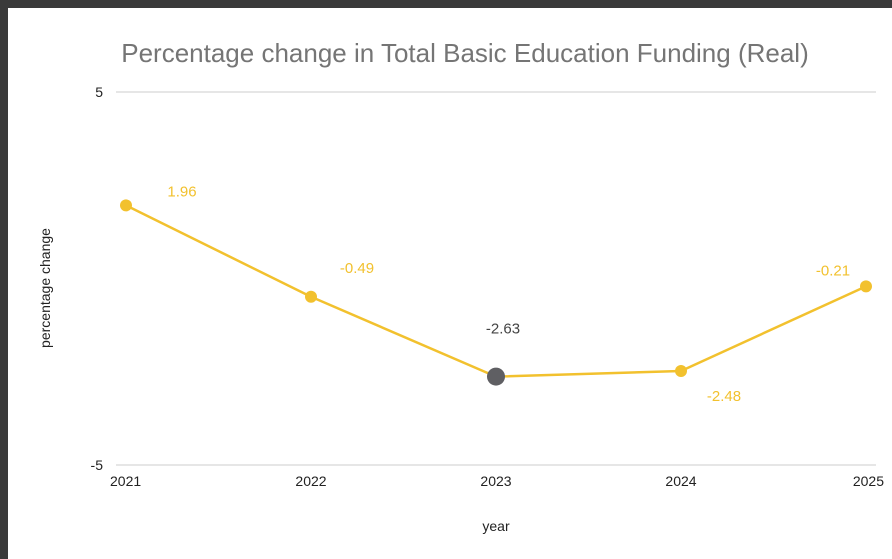  I want to click on x-tick-label: 2022, so click(310, 481).